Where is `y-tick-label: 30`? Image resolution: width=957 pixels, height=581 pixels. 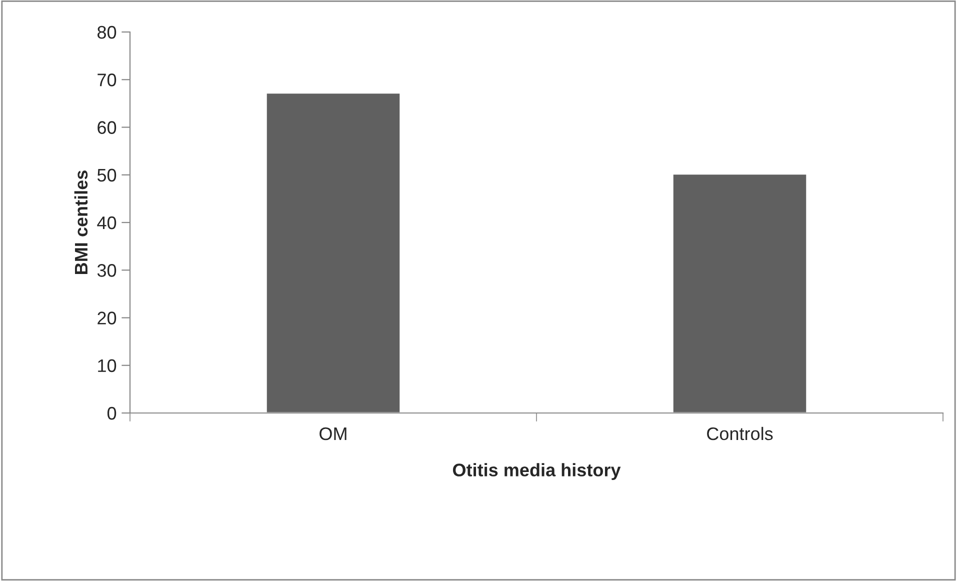 y-tick-label: 30 is located at coordinates (106, 270).